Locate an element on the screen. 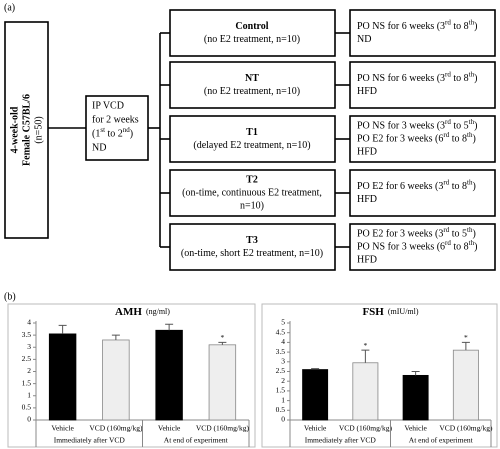 This screenshot has width=500, height=449. source-line: 4-week-old is located at coordinates (14, 129).